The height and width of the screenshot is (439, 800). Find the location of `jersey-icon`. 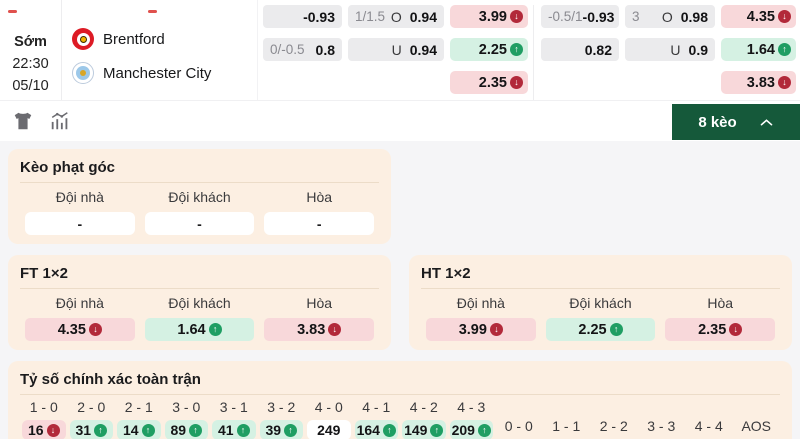

jersey-icon is located at coordinates (23, 121).